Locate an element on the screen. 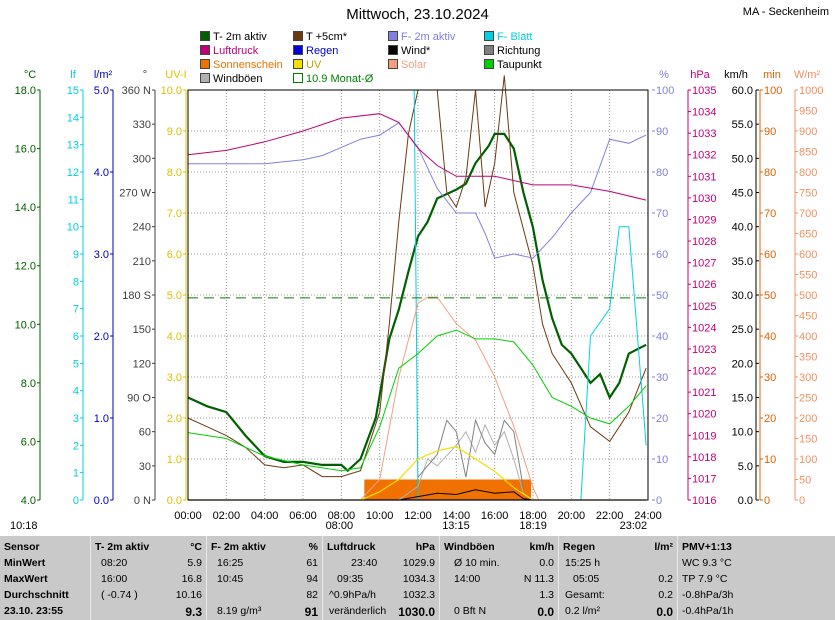 The width and height of the screenshot is (835, 620). press-tick-label: 1018 is located at coordinates (704, 458).